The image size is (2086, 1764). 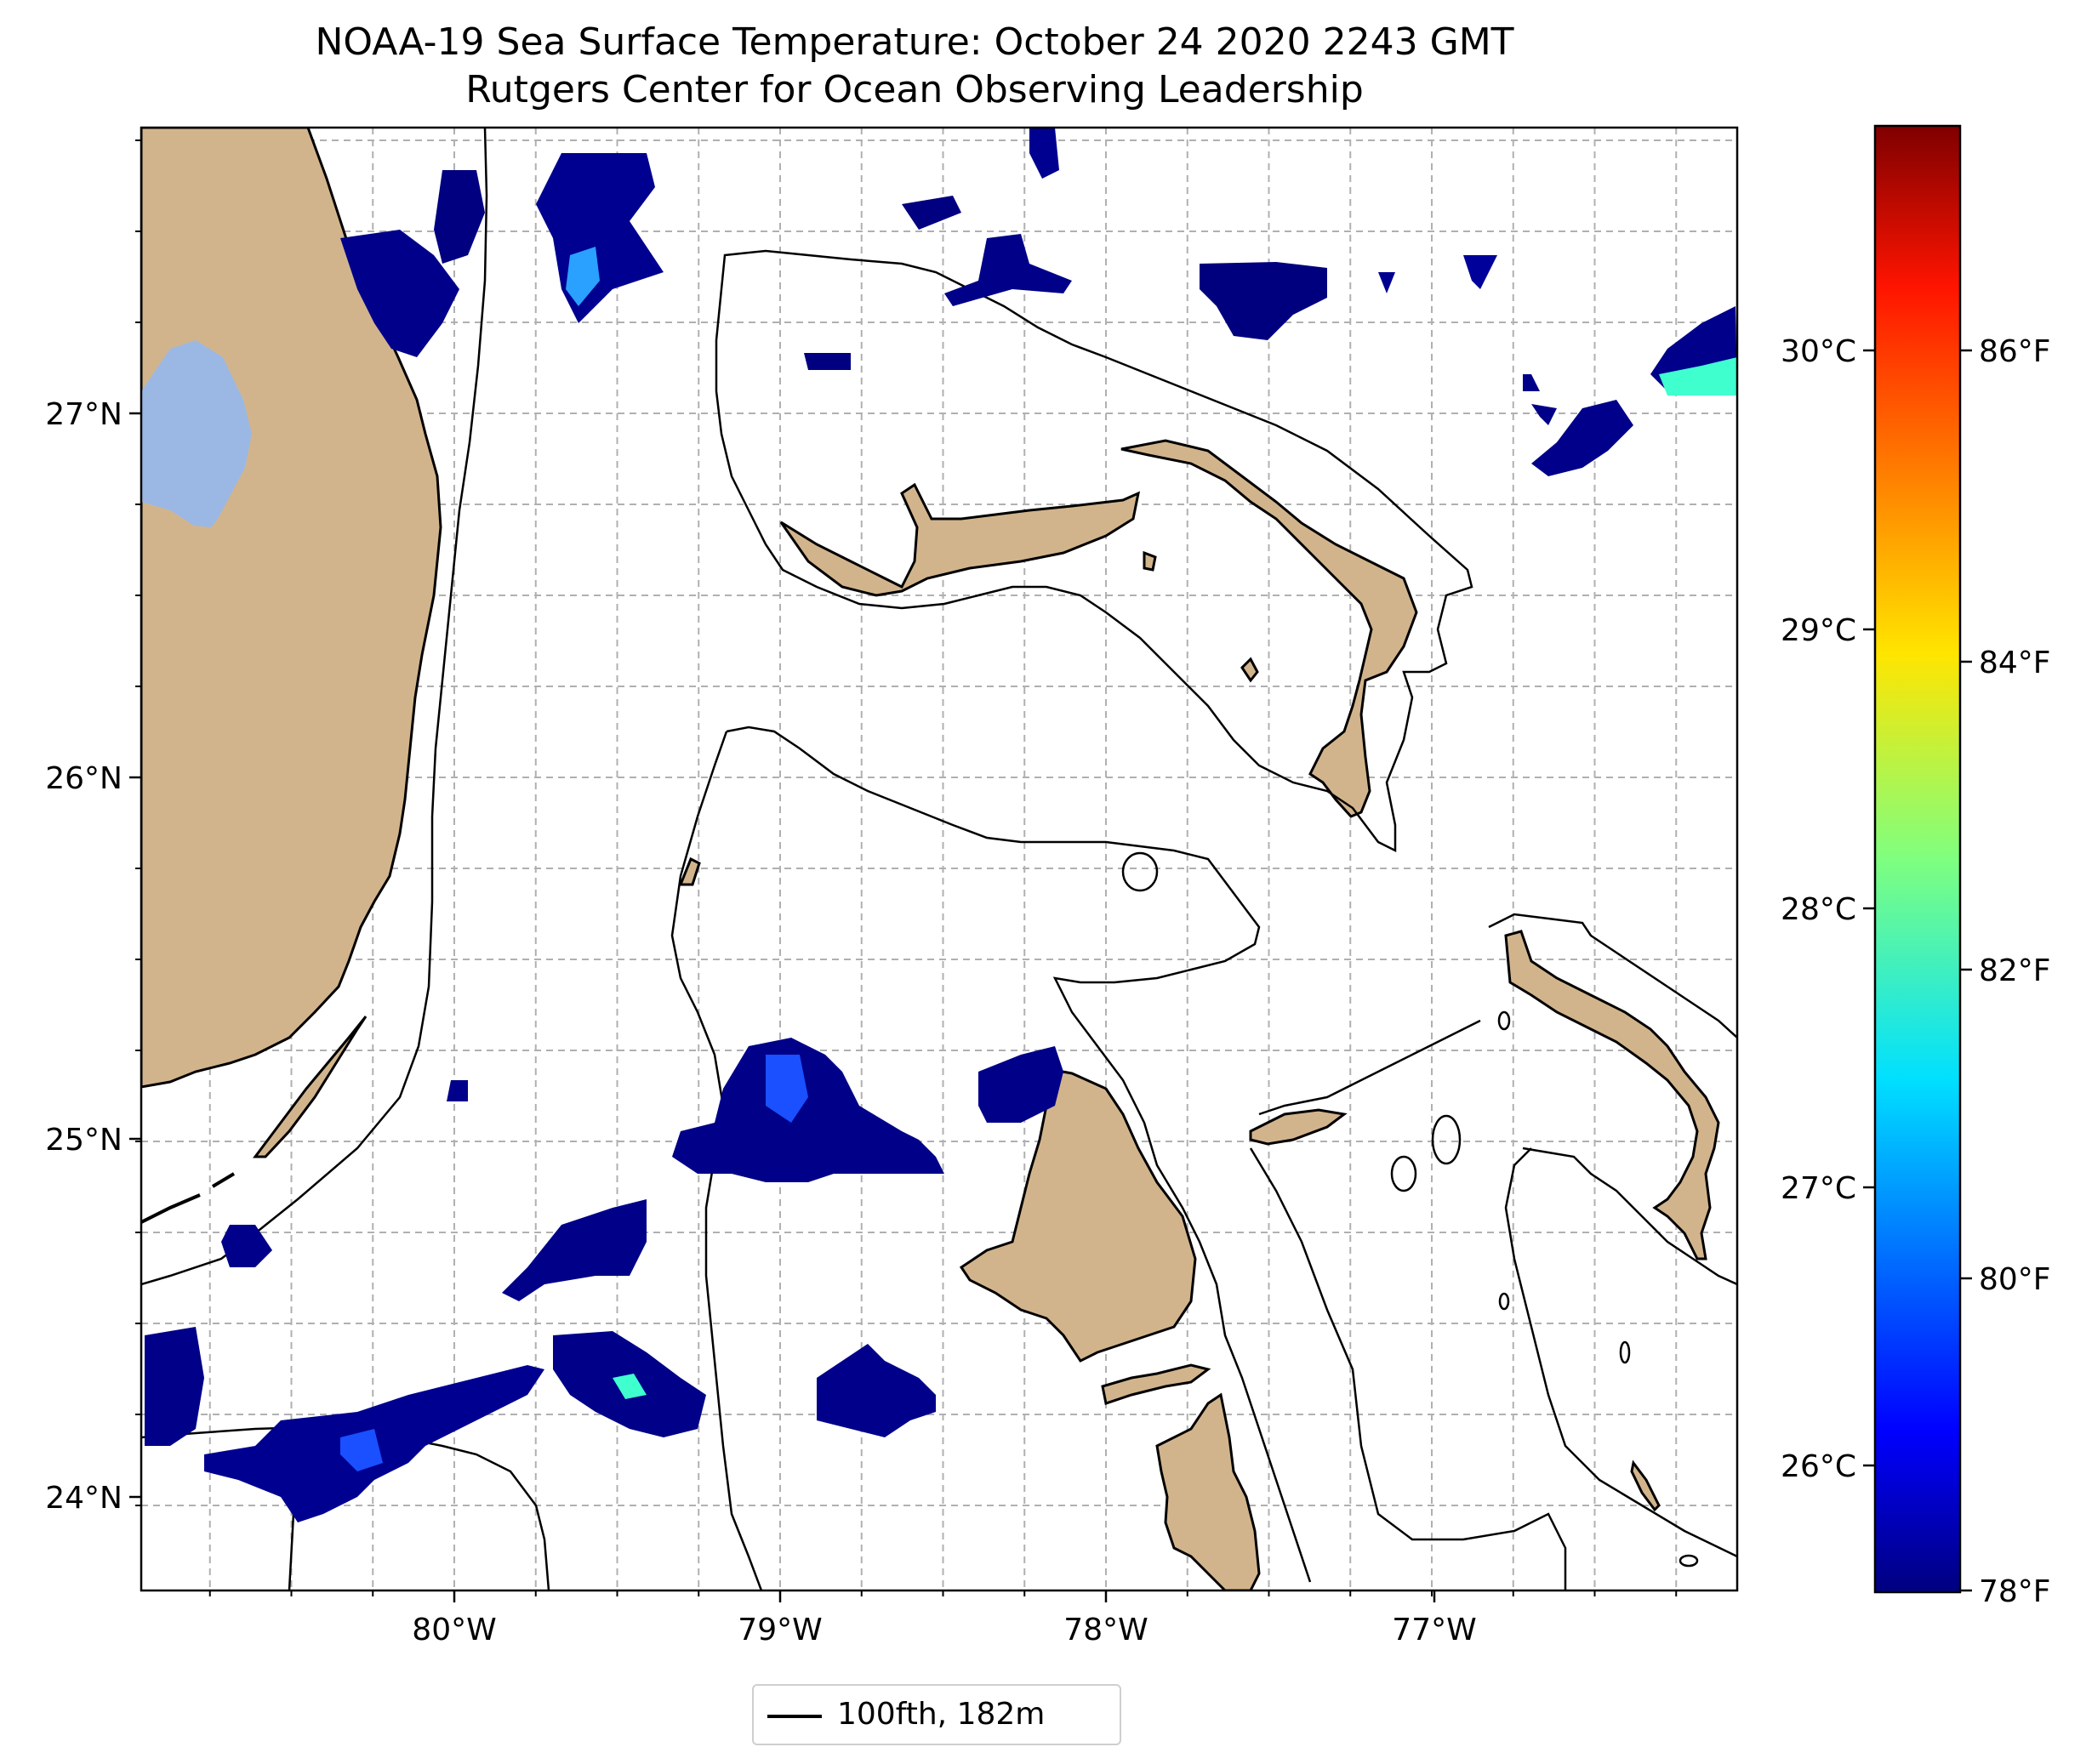 I want to click on sst-patch-20b, so click(x=361, y=1450).